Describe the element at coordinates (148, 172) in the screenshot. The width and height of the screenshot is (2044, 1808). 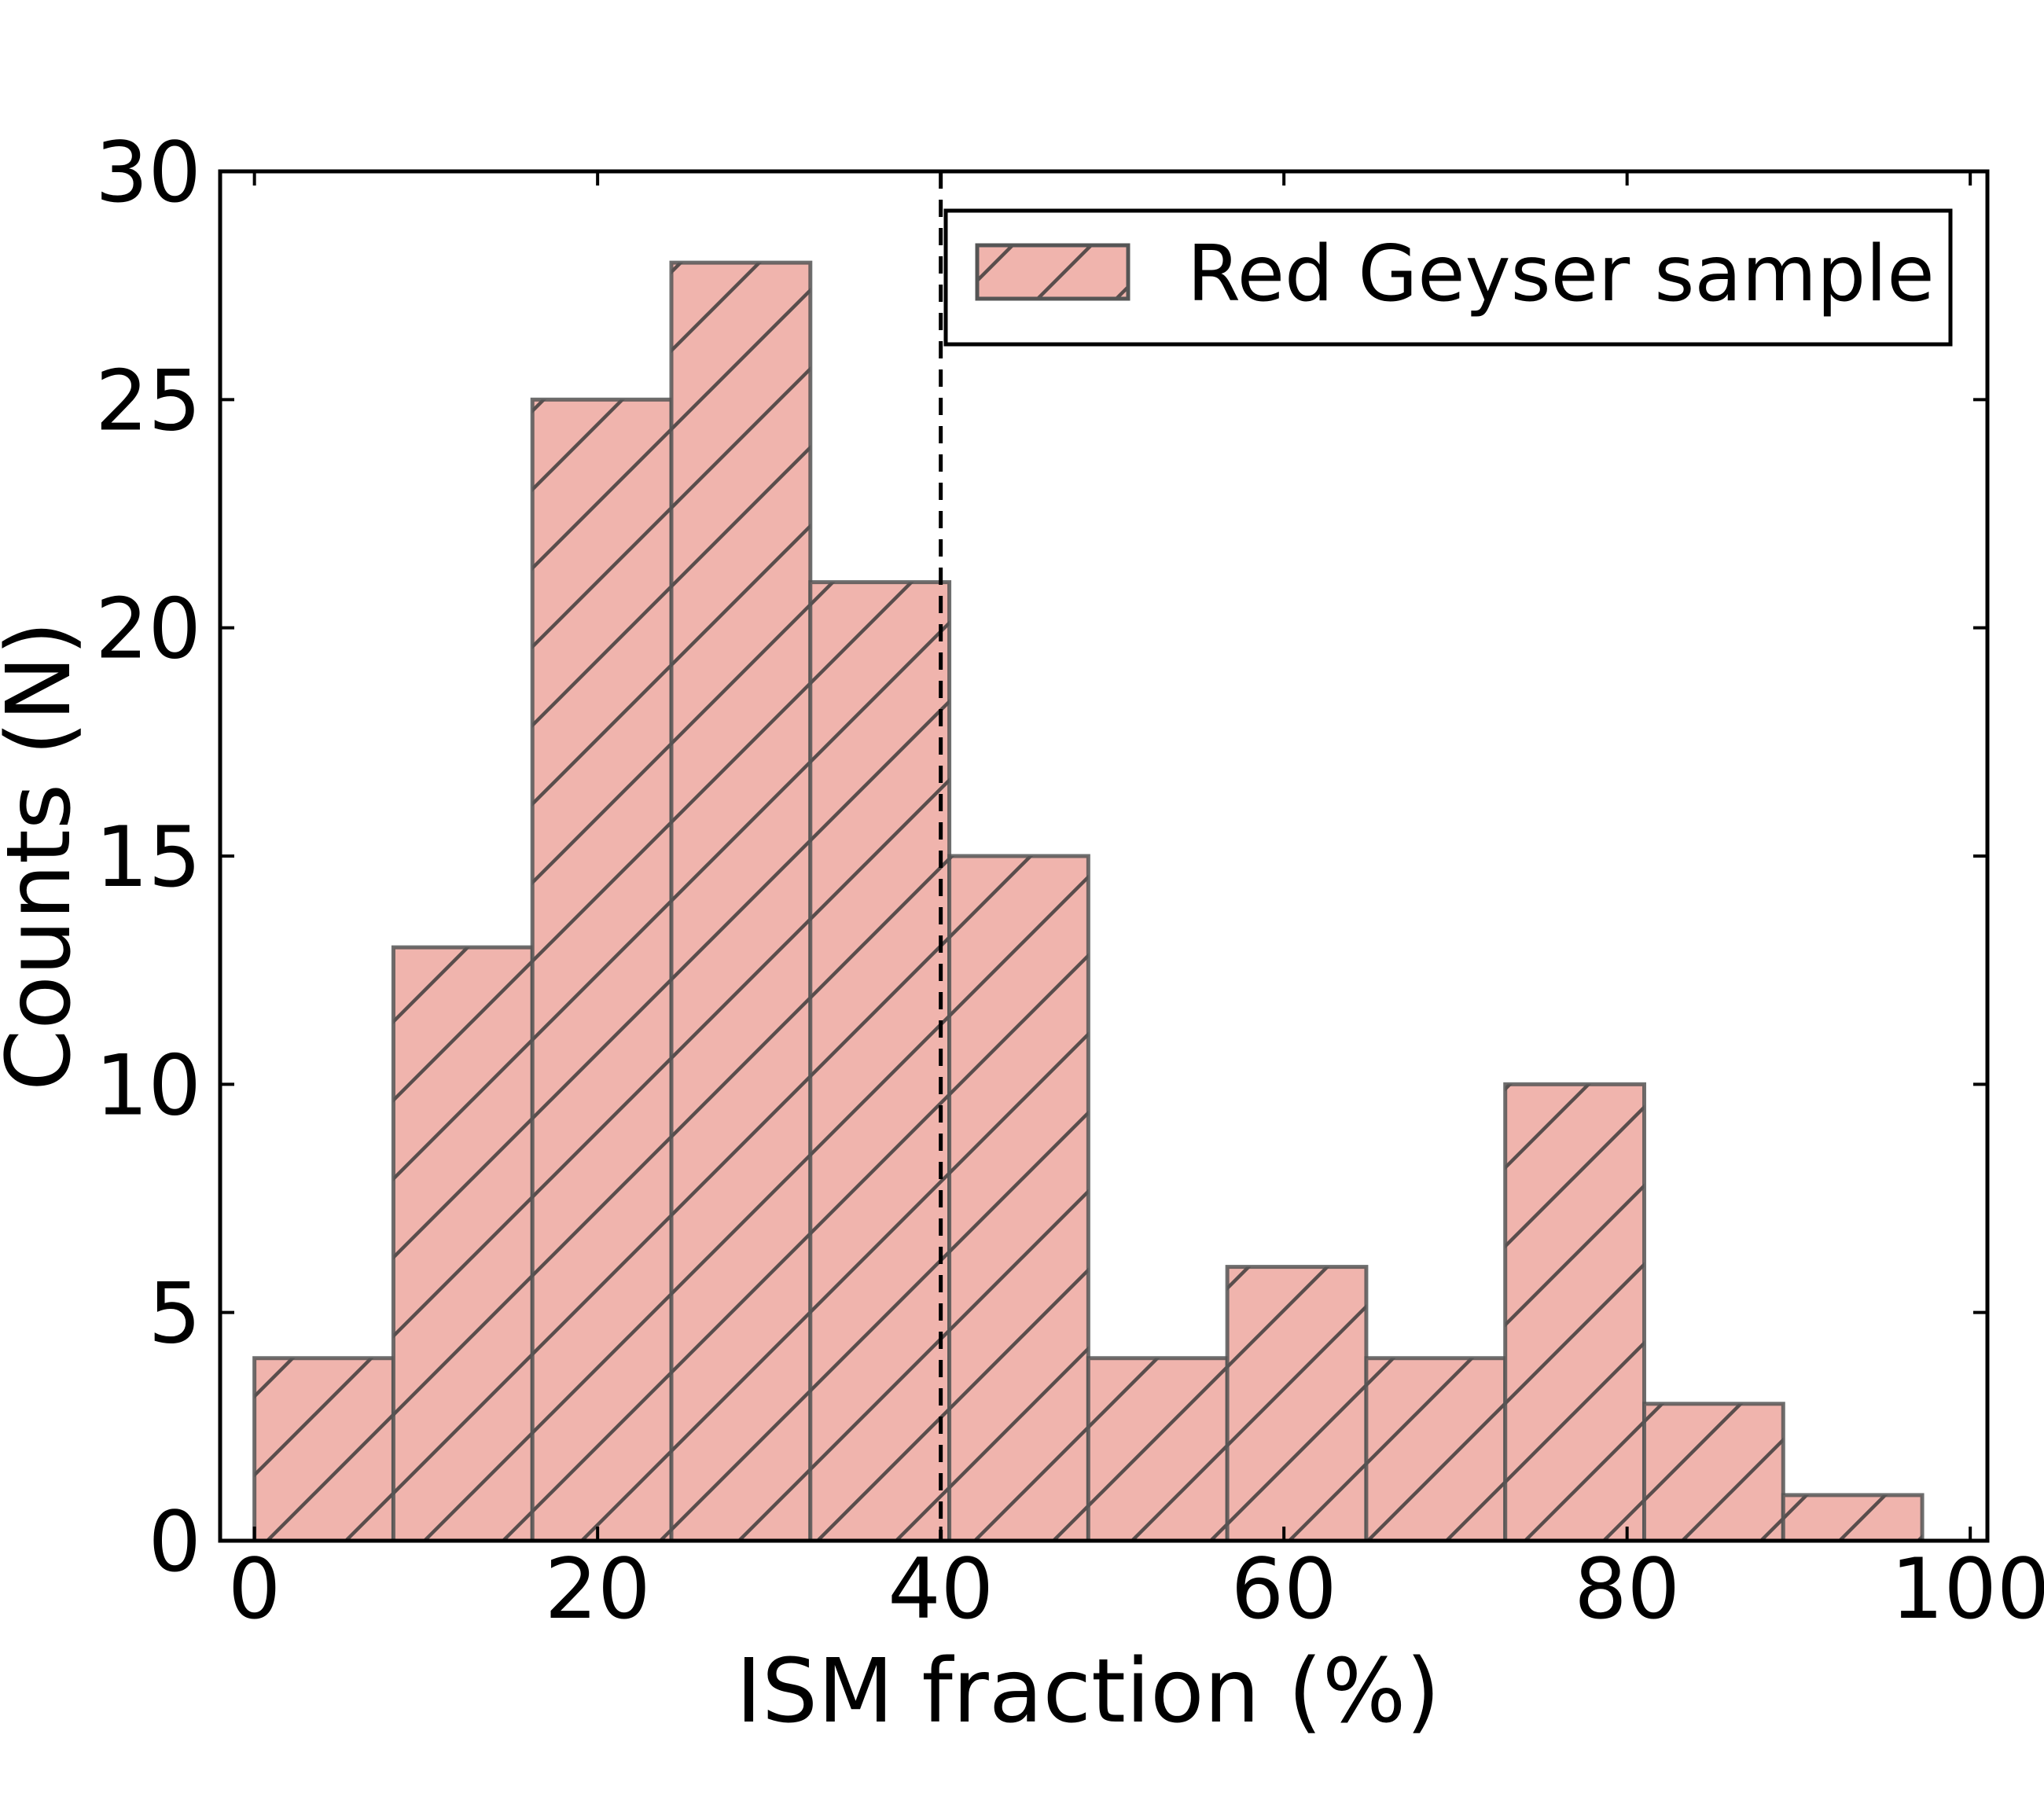
I see `y-tick-label: 30` at that location.